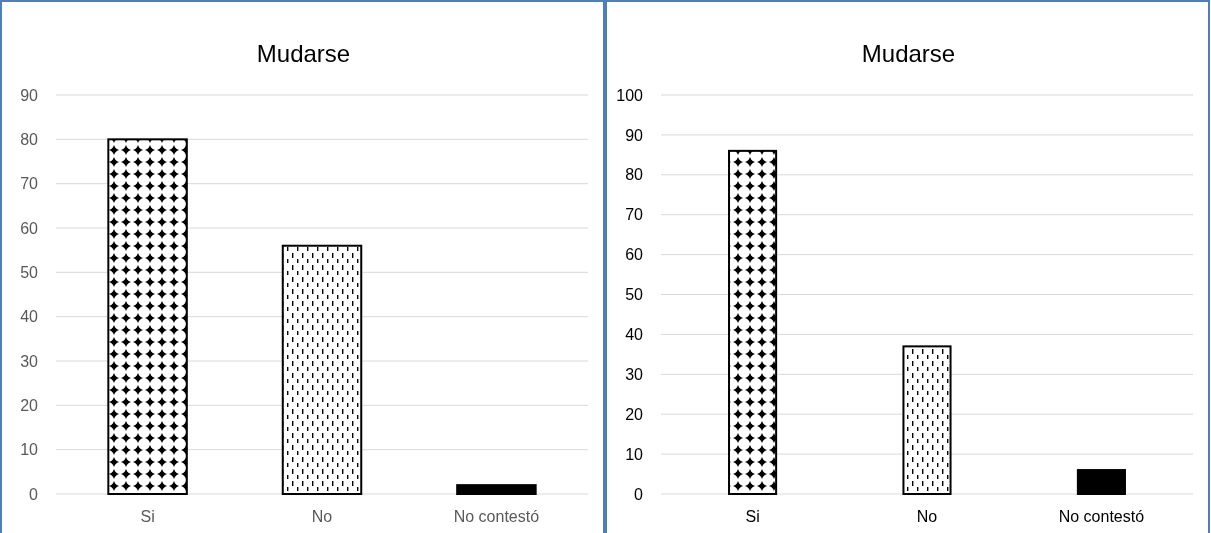 The image size is (1211, 533). Describe the element at coordinates (630, 95) in the screenshot. I see `y-tick-label: 100` at that location.